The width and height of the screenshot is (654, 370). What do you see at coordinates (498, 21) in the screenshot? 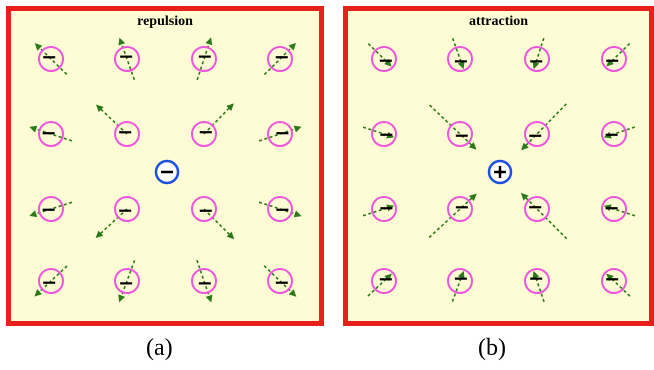
I see `panel-title: attraction` at bounding box center [498, 21].